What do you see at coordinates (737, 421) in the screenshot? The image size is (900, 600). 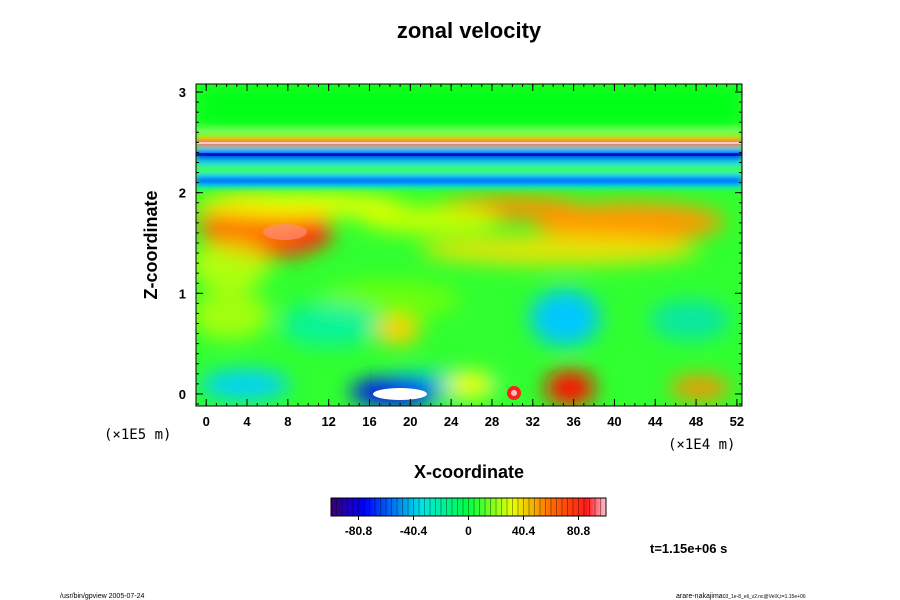 I see `x-tick-label: 52` at bounding box center [737, 421].